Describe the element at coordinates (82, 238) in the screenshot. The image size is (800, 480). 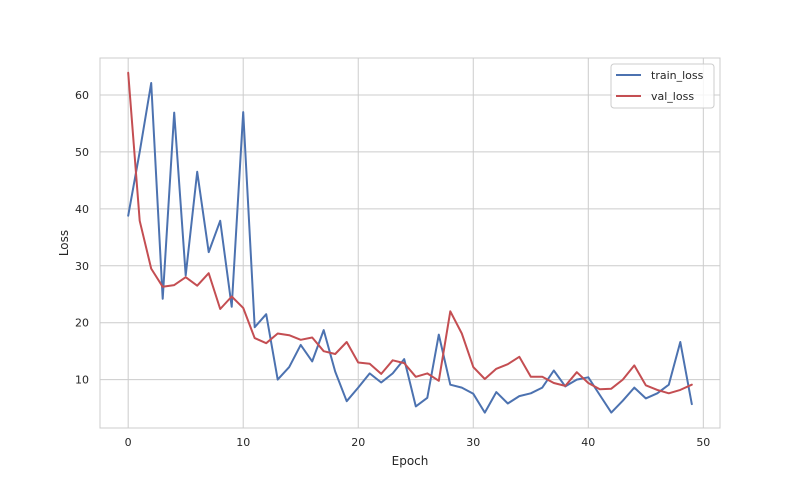
I see `y-tick-labels: 10 20 30 40 50 60` at that location.